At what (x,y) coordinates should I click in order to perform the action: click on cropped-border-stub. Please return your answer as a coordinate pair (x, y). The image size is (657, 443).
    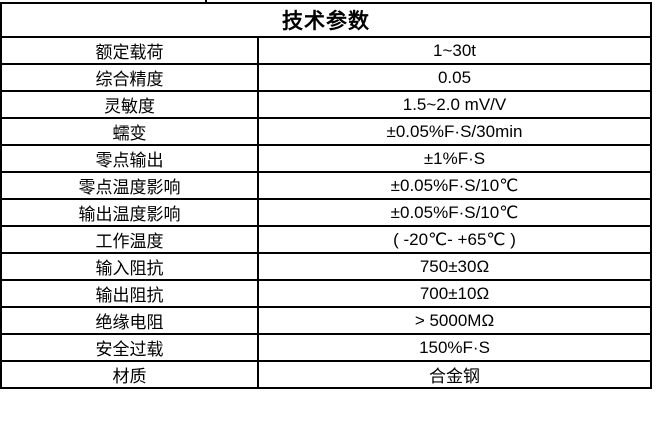
    Looking at the image, I should click on (206, 2).